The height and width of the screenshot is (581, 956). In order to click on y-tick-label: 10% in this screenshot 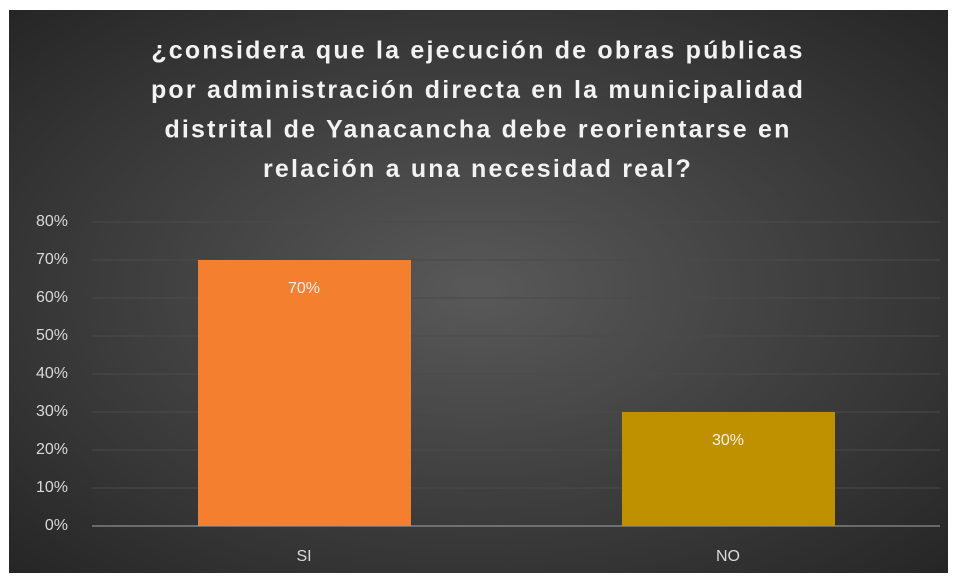, I will do `click(52, 487)`.